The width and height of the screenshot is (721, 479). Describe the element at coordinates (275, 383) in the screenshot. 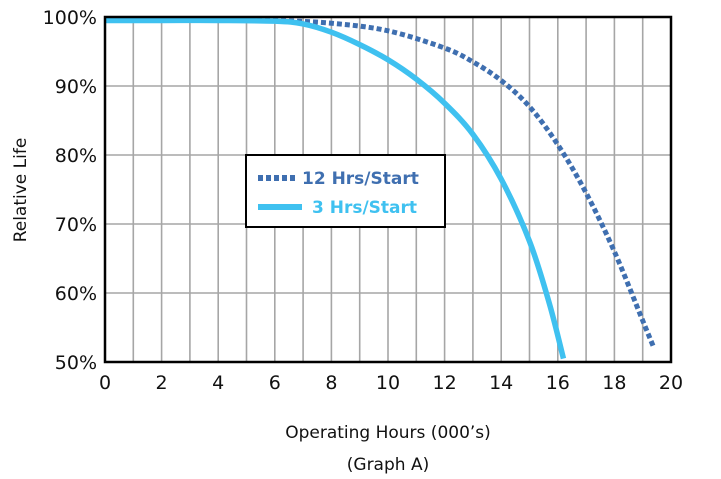

I see `x-tick-label: 6` at that location.